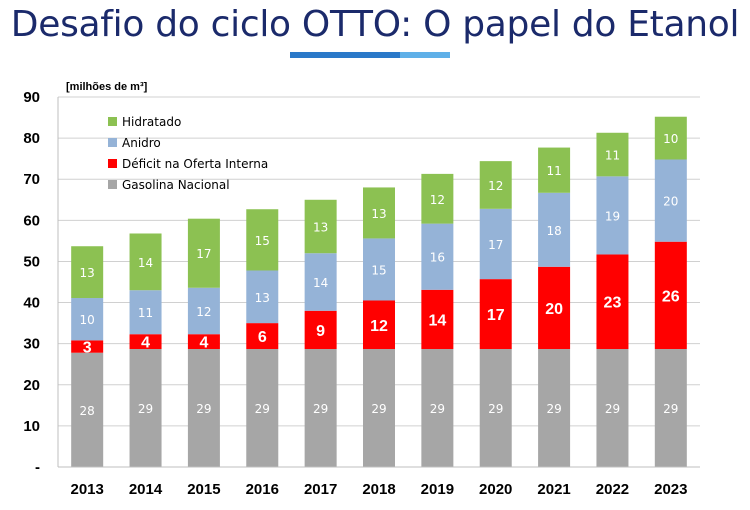 The width and height of the screenshot is (750, 510). Describe the element at coordinates (203, 489) in the screenshot. I see `x-tick-label: 2015` at that location.